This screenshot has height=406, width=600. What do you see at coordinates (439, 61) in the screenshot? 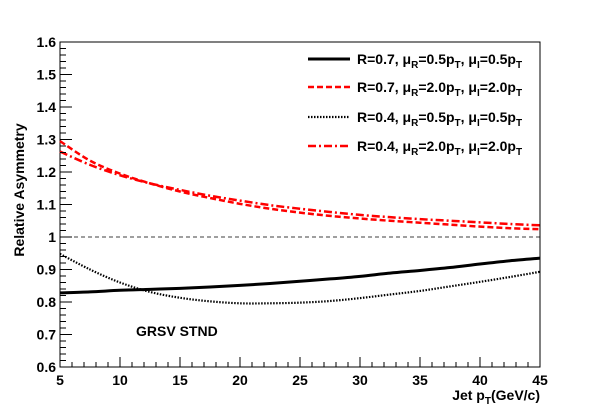
I see `legend-label-1: R=0.7, μR=0.5pT, μI=0.5pT` at bounding box center [439, 61].